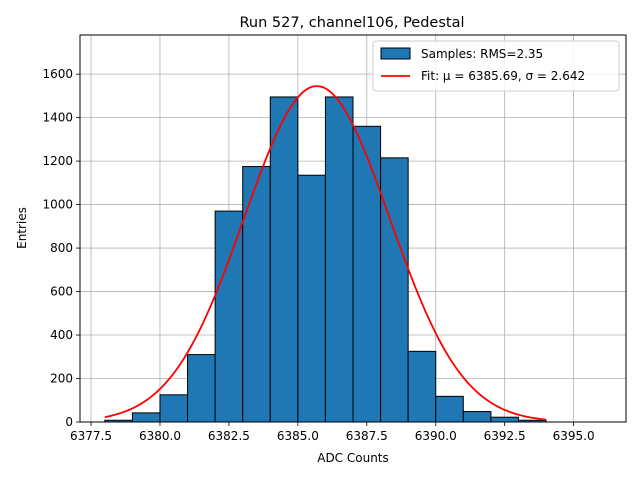  I want to click on y-tick-label: 800, so click(61, 248).